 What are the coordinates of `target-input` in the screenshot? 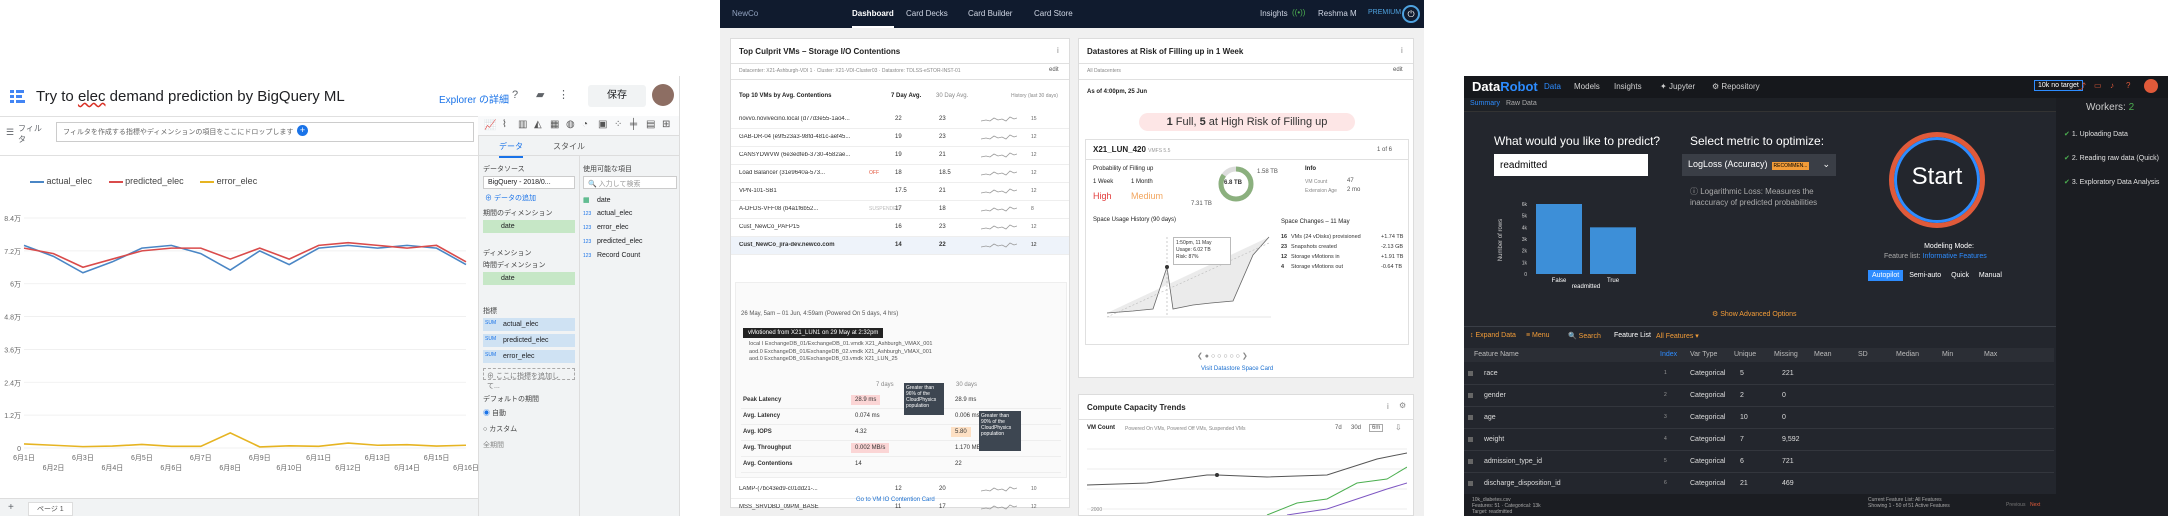 It's located at (1571, 165).